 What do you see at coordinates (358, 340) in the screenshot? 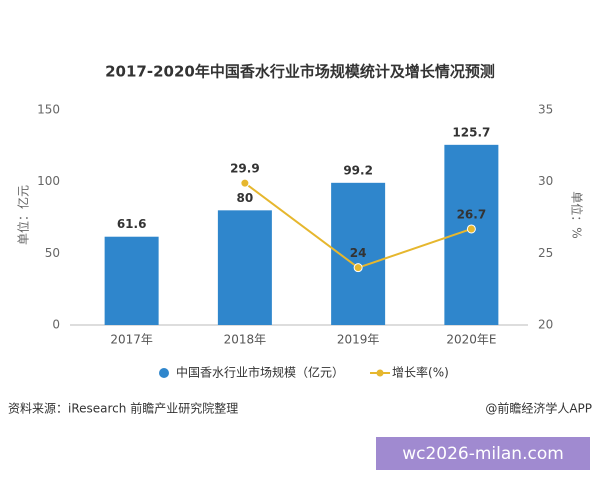
I see `x-tick-label: 2019年` at bounding box center [358, 340].